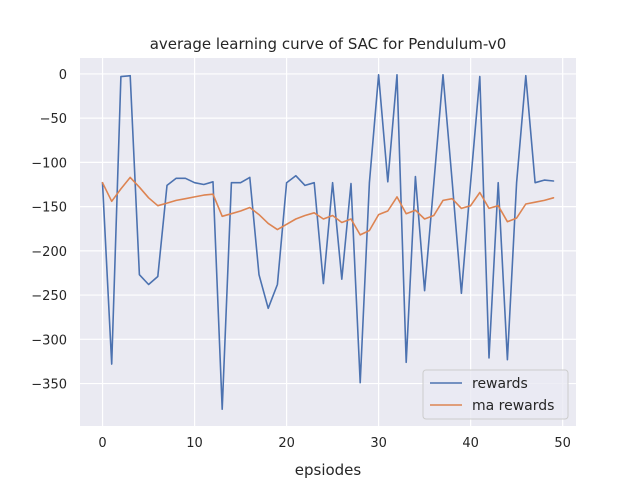 The height and width of the screenshot is (484, 640). I want to click on y-tick-label: −250, so click(49, 296).